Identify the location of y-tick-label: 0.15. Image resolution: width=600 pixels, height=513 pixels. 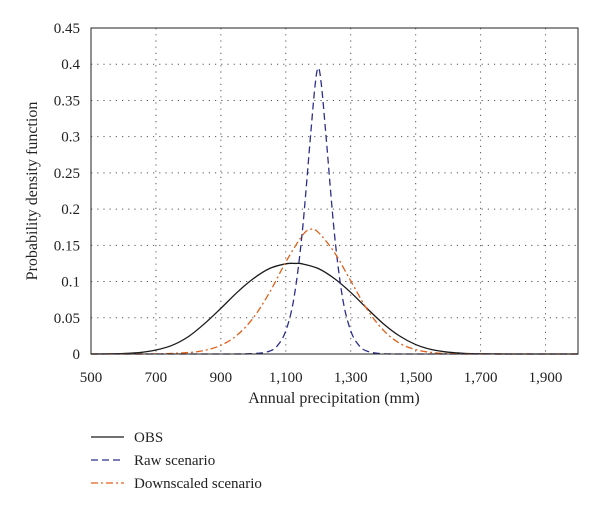
(67, 246).